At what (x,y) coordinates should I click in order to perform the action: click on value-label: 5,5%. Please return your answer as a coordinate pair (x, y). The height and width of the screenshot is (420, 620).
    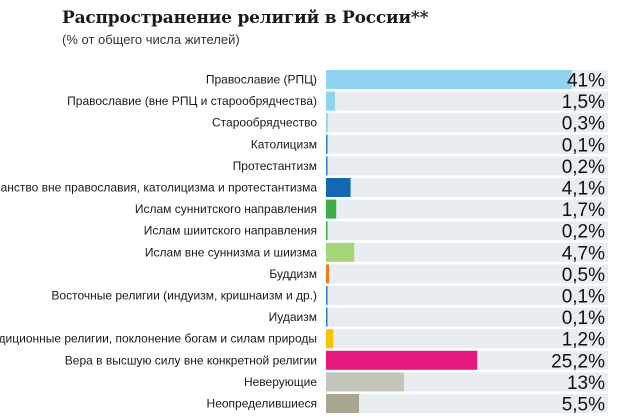
    Looking at the image, I should click on (583, 405).